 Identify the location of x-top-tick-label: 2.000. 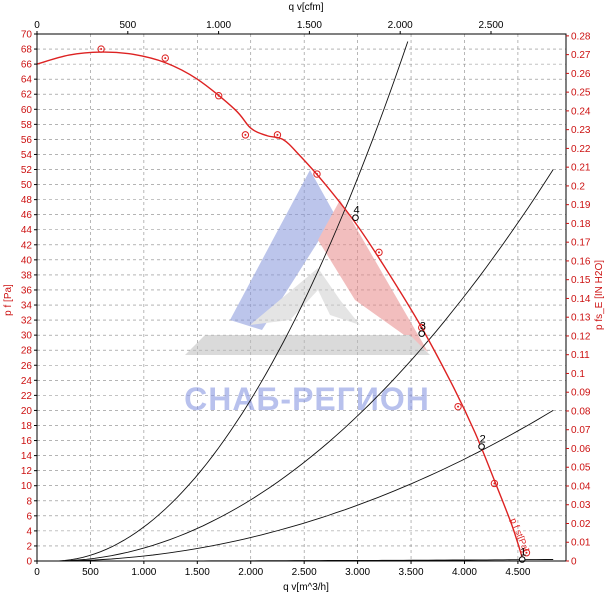
(400, 25).